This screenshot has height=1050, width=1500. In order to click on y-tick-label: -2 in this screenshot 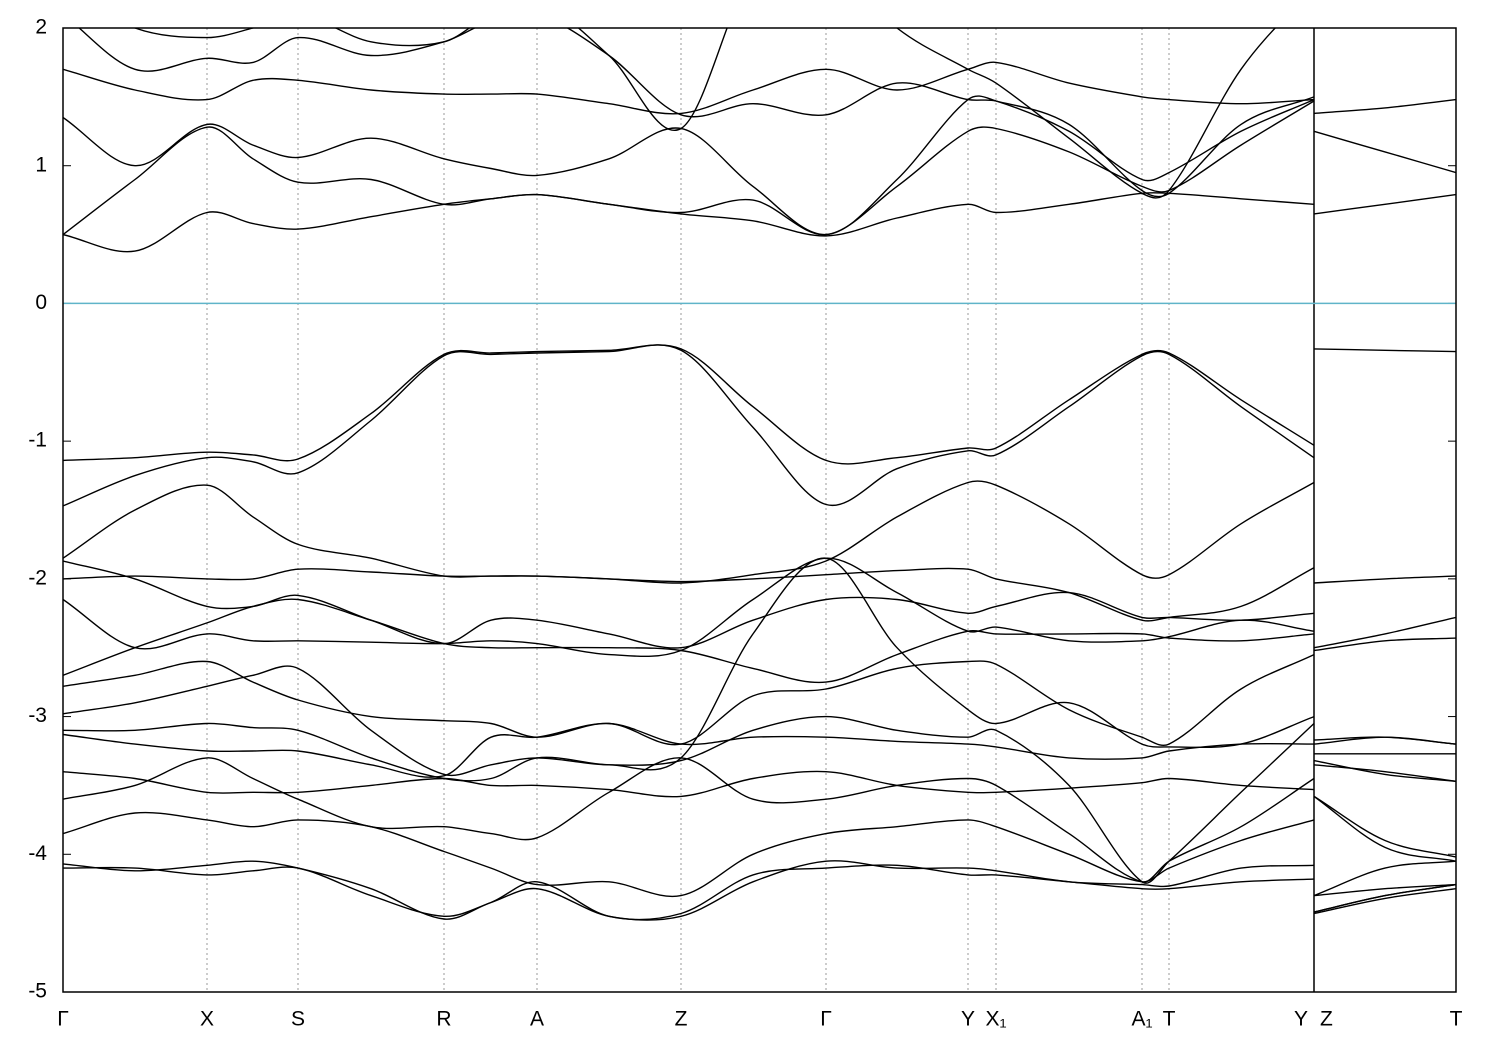, I will do `click(37, 577)`.